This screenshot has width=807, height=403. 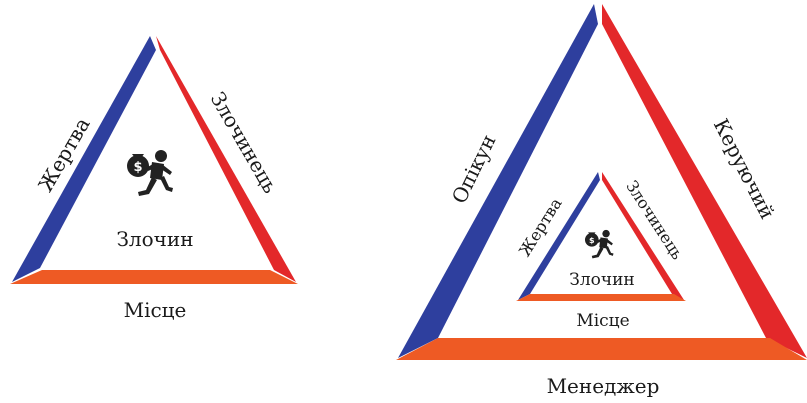 I want to click on outer-triangle-right-label: Керуючий, so click(x=744, y=169).